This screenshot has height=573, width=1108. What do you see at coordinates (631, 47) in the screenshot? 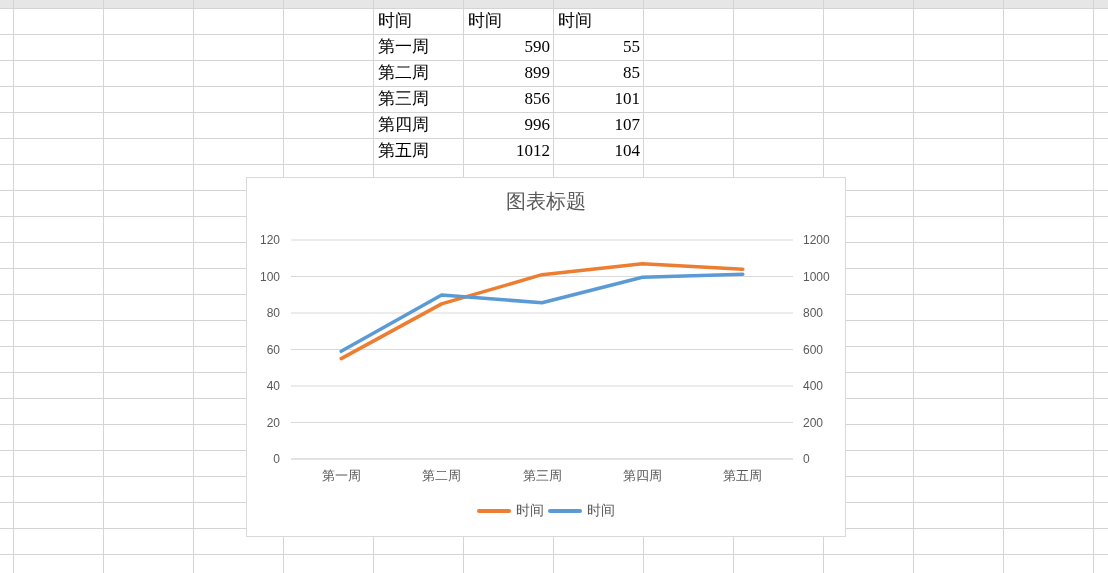
I see `data-label: 55` at bounding box center [631, 47].